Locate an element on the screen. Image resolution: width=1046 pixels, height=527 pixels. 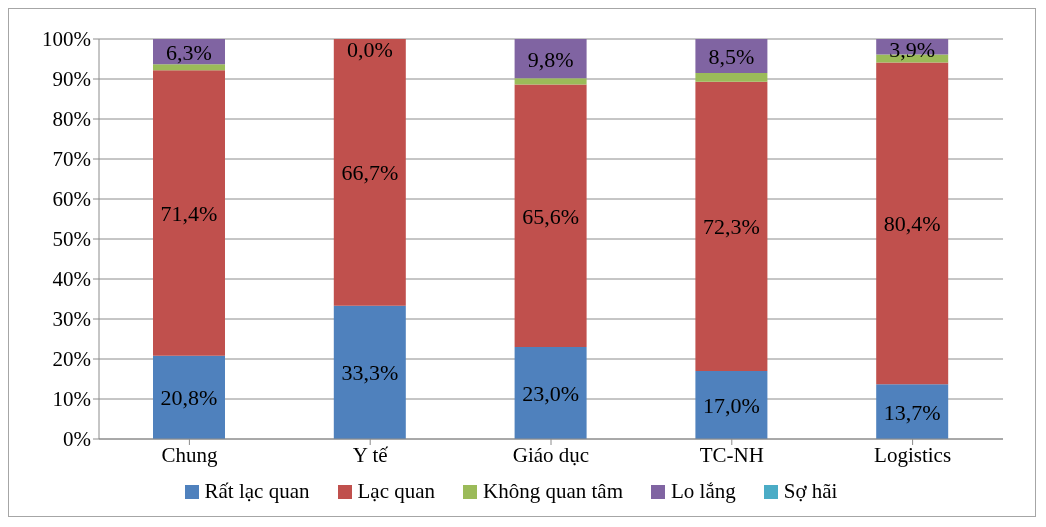
data-label: 20,8% is located at coordinates (189, 398).